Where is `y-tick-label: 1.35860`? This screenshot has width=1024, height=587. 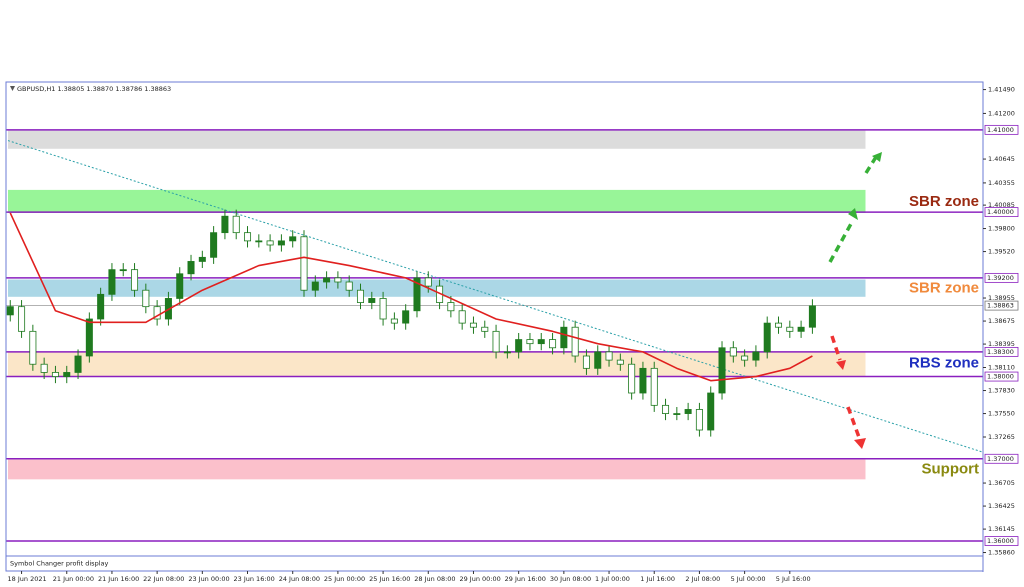
y-tick-label: 1.35860 is located at coordinates (1001, 553).